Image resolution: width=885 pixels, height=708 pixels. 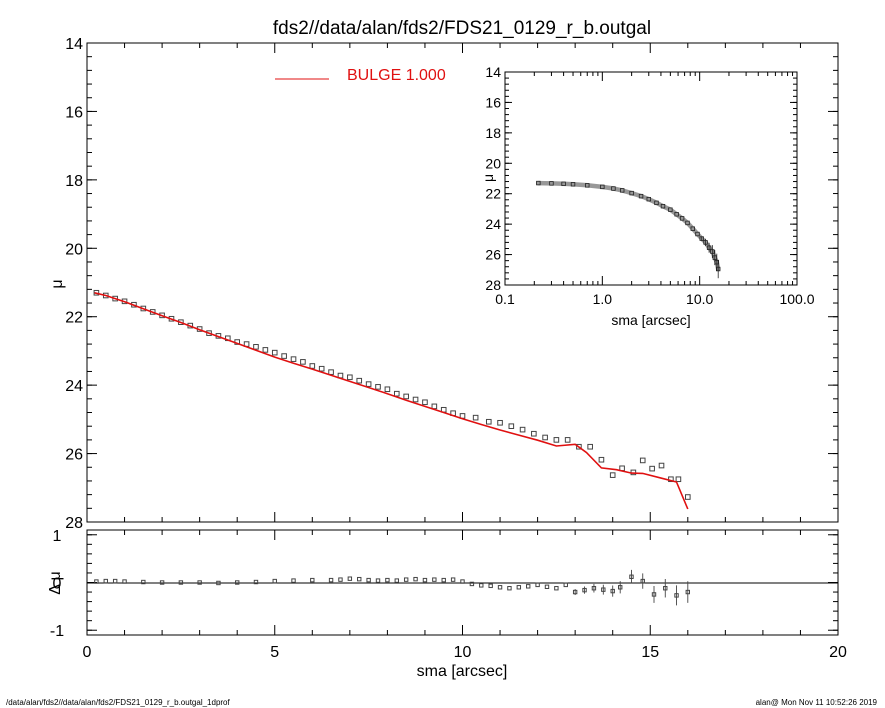 What do you see at coordinates (57, 536) in the screenshot?
I see `residual-y-tick-label: 1` at bounding box center [57, 536].